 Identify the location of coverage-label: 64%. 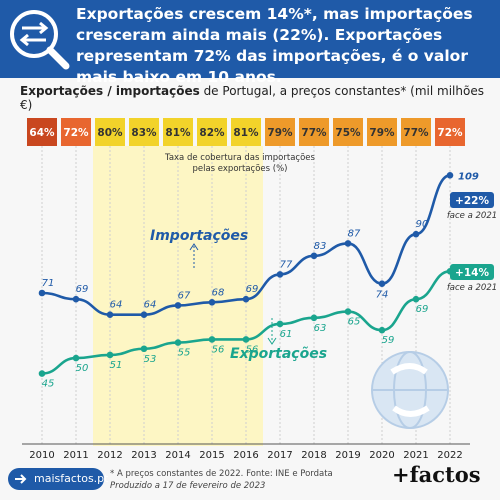
(42, 133).